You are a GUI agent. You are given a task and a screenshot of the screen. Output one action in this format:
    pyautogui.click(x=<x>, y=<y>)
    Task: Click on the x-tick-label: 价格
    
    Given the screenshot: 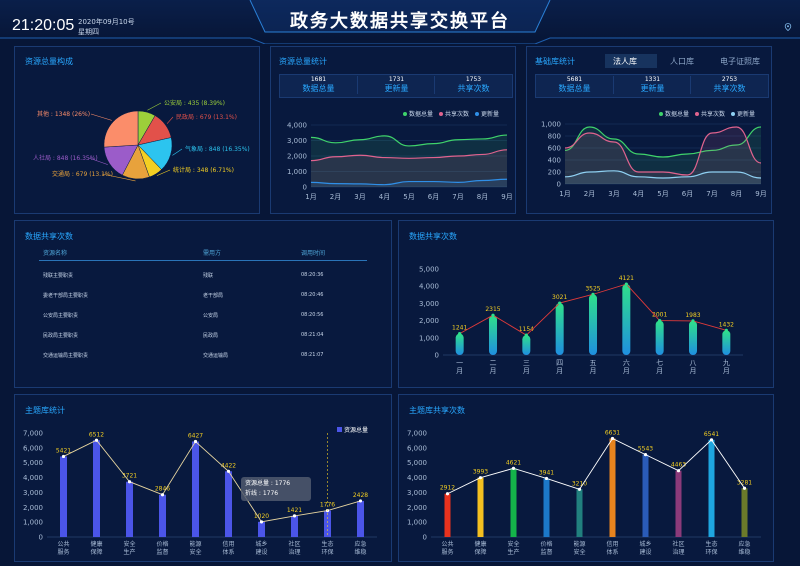 What is the action you would take?
    pyautogui.click(x=546, y=544)
    